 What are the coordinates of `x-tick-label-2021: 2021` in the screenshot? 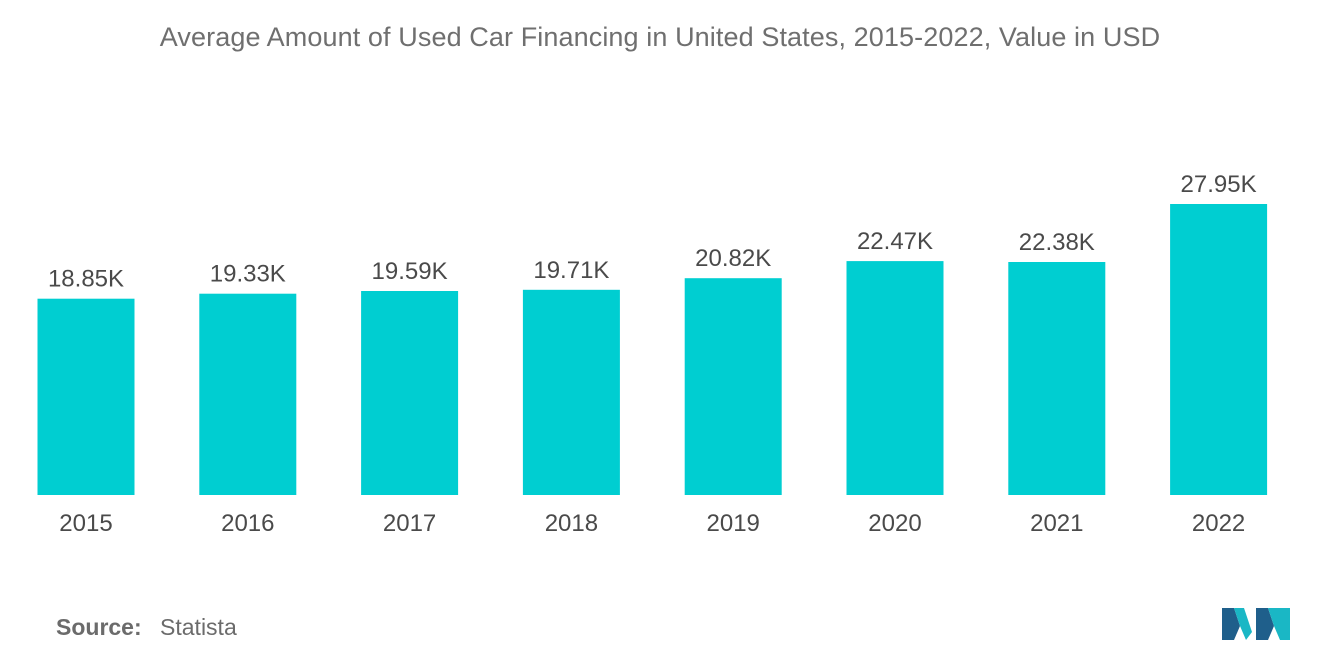 It's located at (1056, 523).